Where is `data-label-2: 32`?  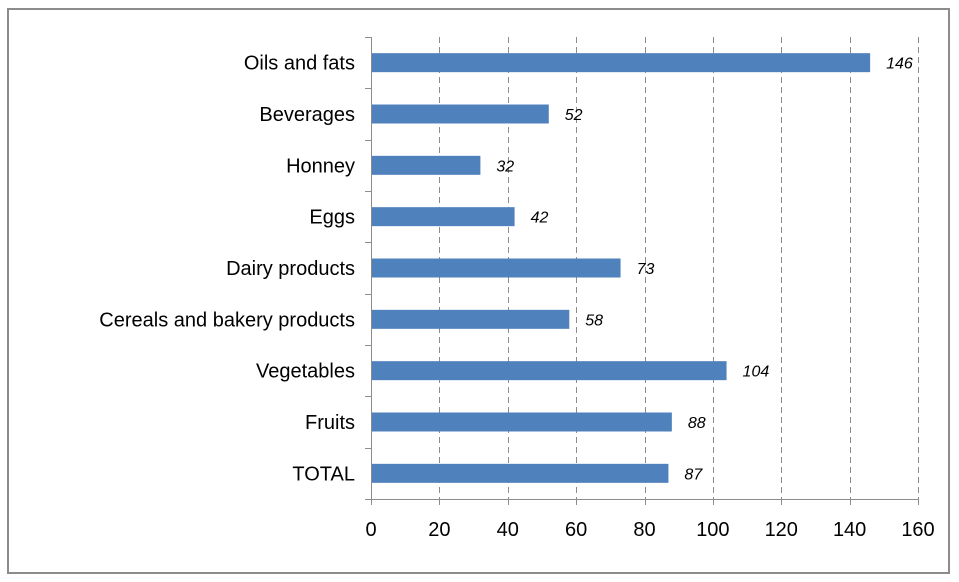 data-label-2: 32 is located at coordinates (505, 166).